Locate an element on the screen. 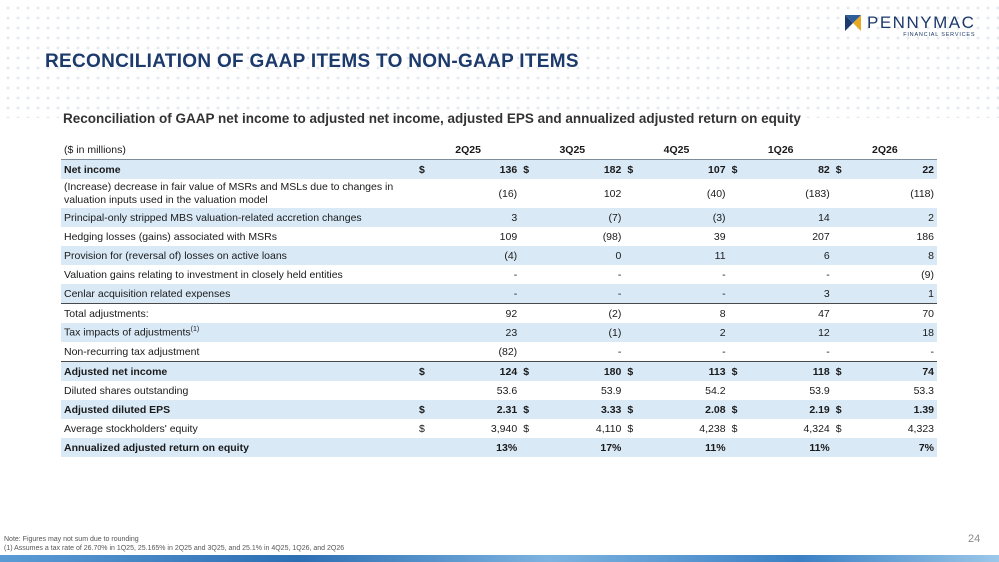 This screenshot has height=562, width=999. row-label: Cenlar acquisition related expenses is located at coordinates (238, 294).